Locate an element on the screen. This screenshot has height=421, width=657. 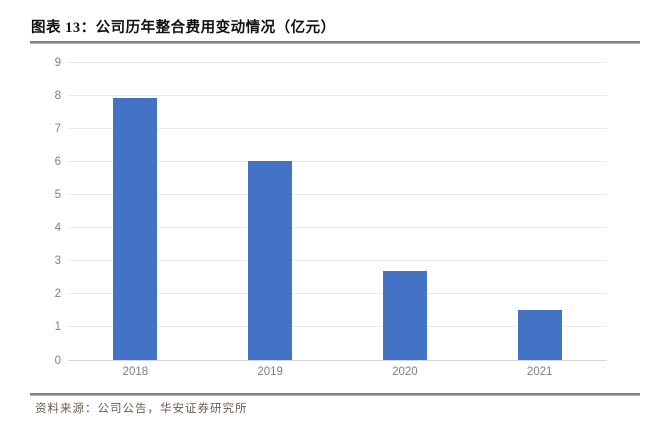
x-tick-label: 2021 is located at coordinates (539, 372).